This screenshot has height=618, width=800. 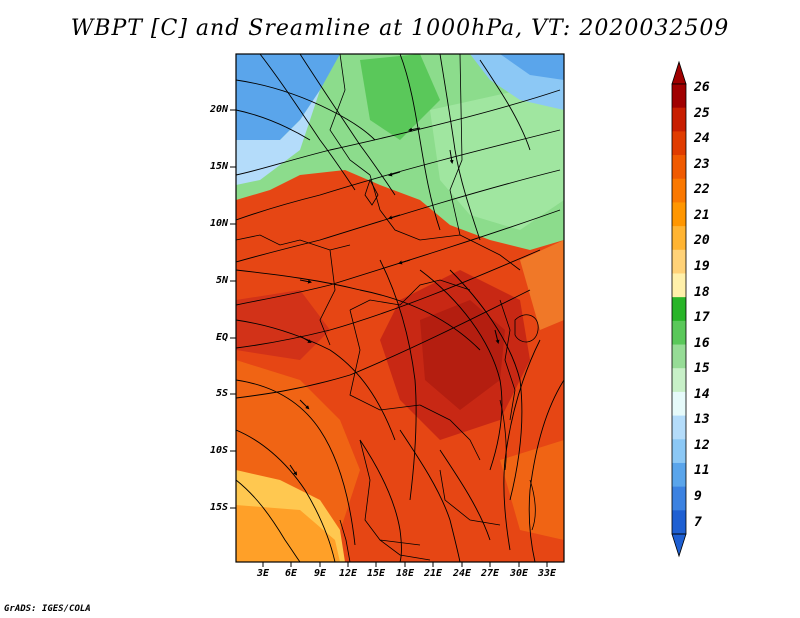 I want to click on y-label-eq: EQ, so click(x=221, y=337).